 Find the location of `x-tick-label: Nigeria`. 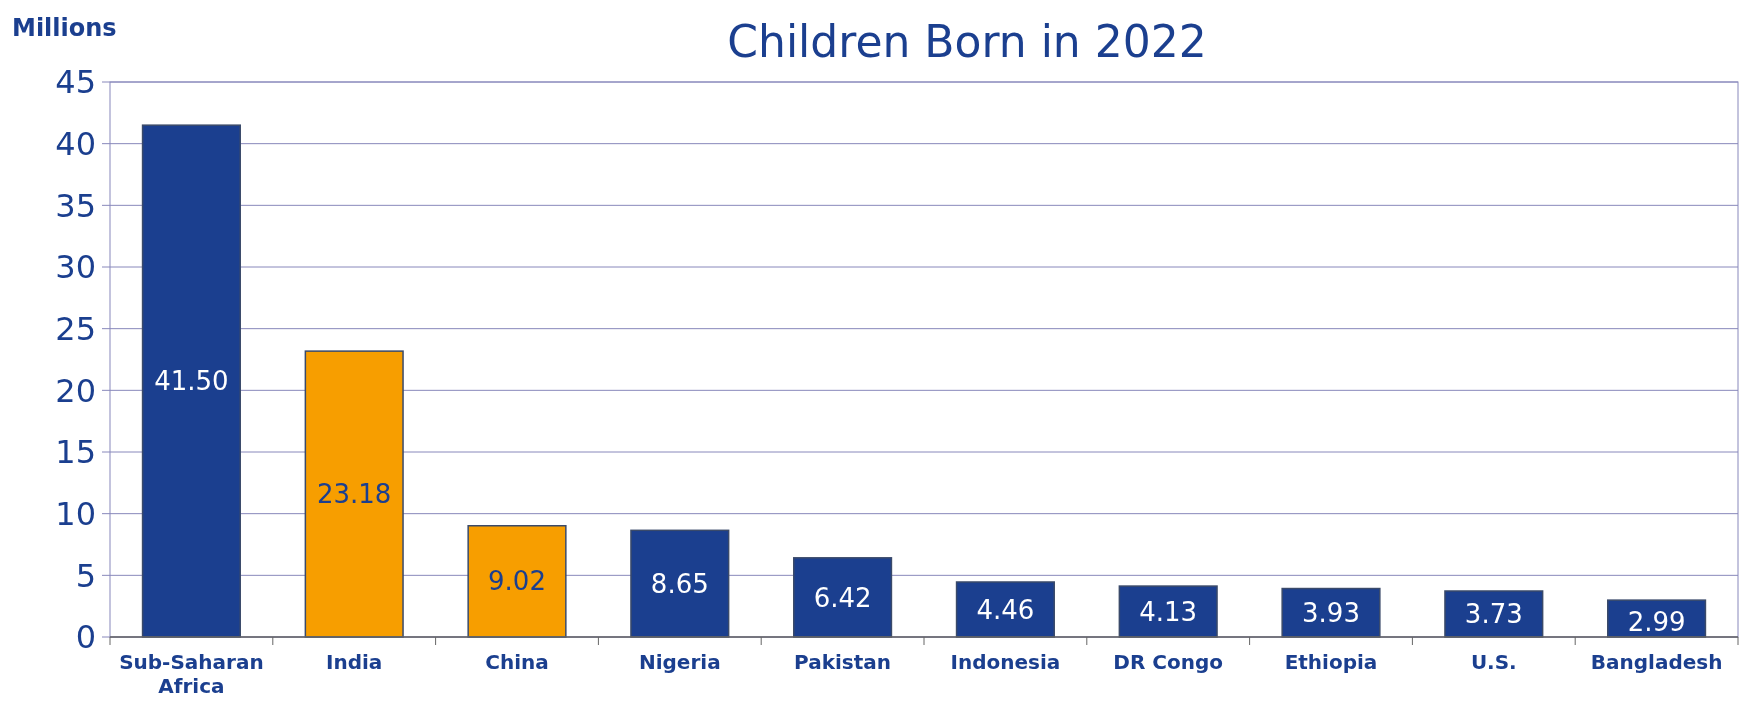

x-tick-label: Nigeria is located at coordinates (679, 662).